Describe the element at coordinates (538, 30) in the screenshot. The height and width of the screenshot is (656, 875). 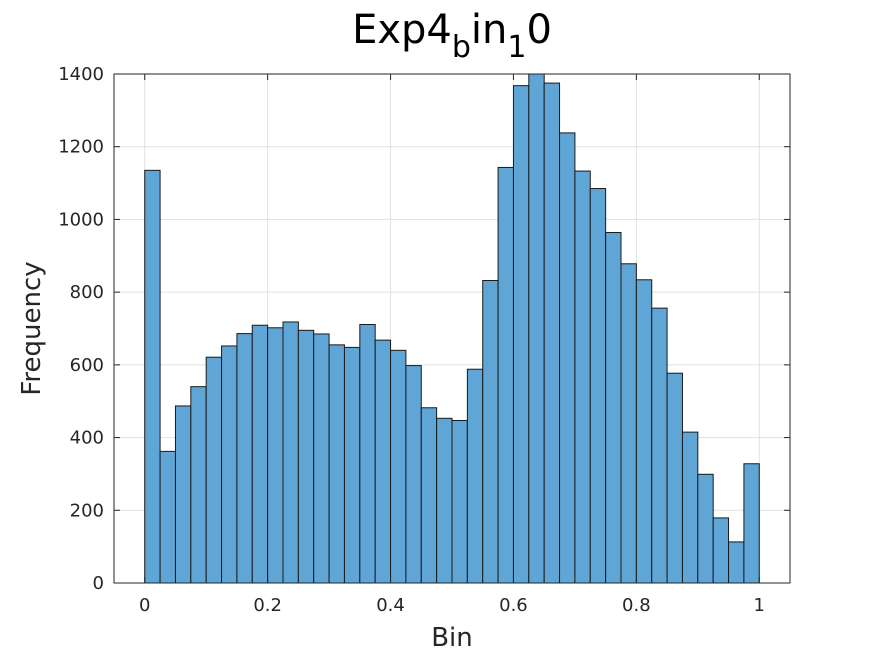
I see `title-segment: 0` at that location.